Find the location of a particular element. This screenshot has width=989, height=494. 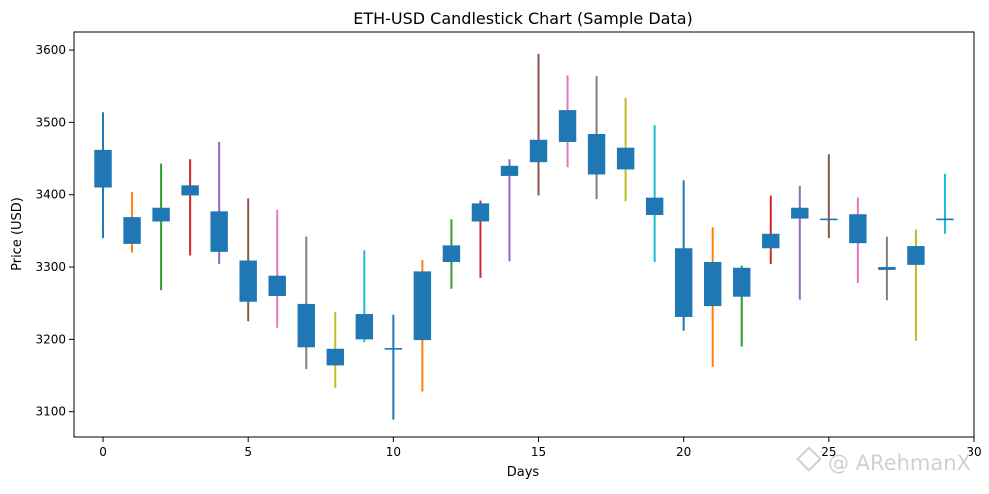

chart-title: ETH-USD Candlestick Chart (Sample Data) is located at coordinates (523, 18).